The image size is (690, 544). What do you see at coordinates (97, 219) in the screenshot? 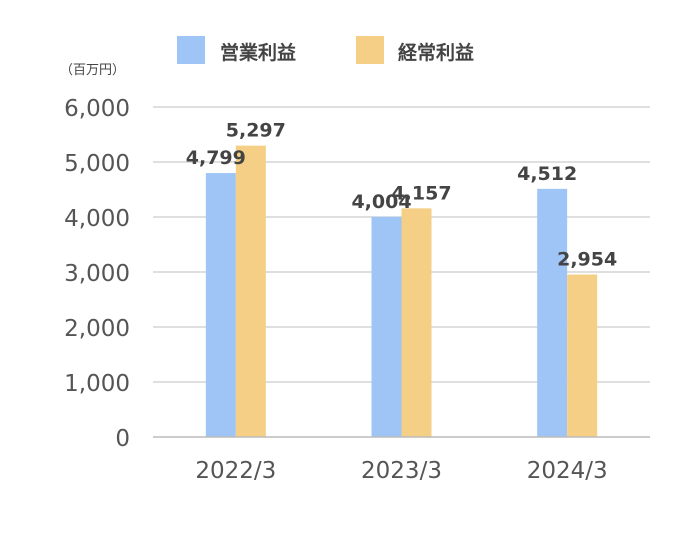
I see `y-tick-label: 4,000` at bounding box center [97, 219].